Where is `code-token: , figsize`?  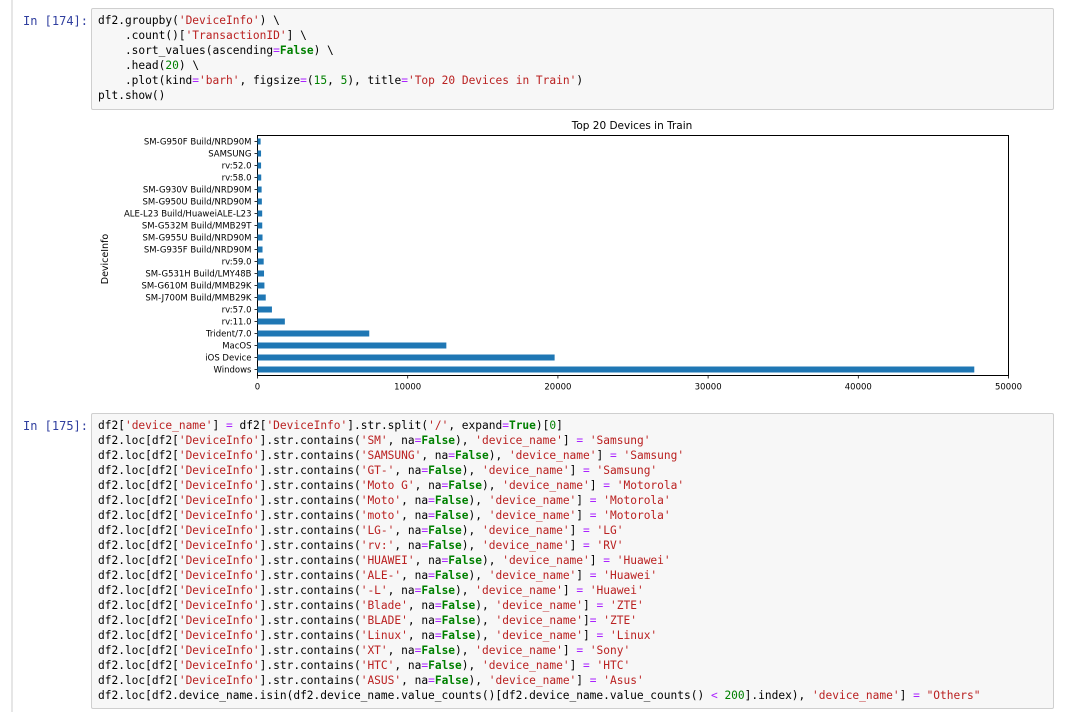
code-token: , figsize is located at coordinates (270, 80).